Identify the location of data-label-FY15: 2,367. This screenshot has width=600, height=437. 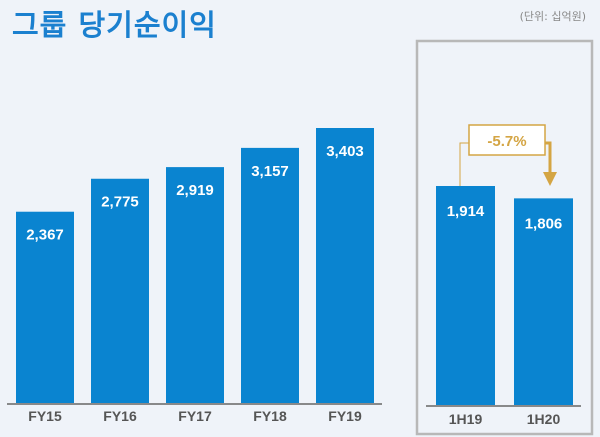
(45, 235).